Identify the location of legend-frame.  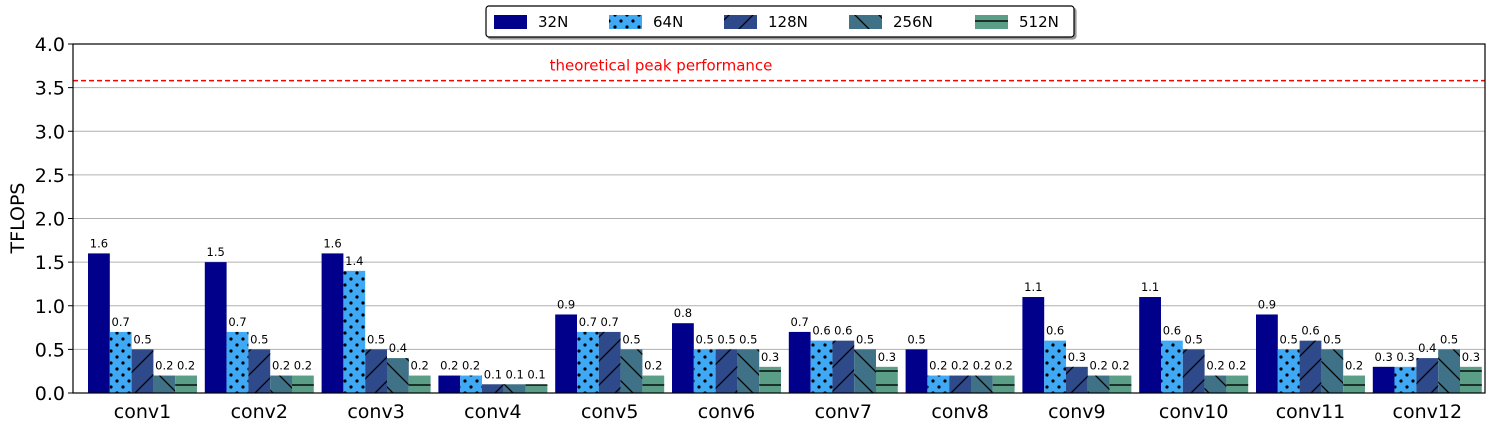
(780, 21).